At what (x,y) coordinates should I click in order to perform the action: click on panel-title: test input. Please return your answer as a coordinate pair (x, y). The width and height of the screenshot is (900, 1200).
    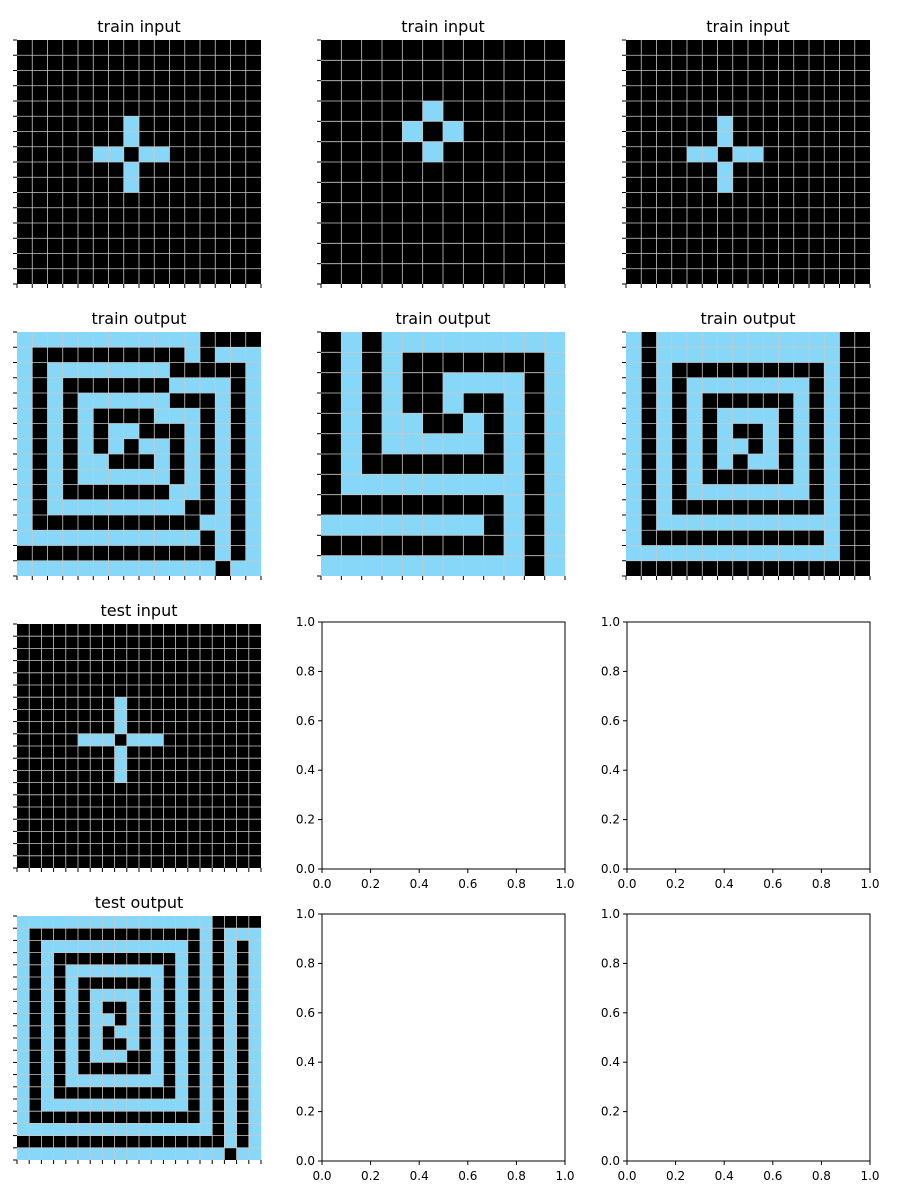
    Looking at the image, I should click on (139, 610).